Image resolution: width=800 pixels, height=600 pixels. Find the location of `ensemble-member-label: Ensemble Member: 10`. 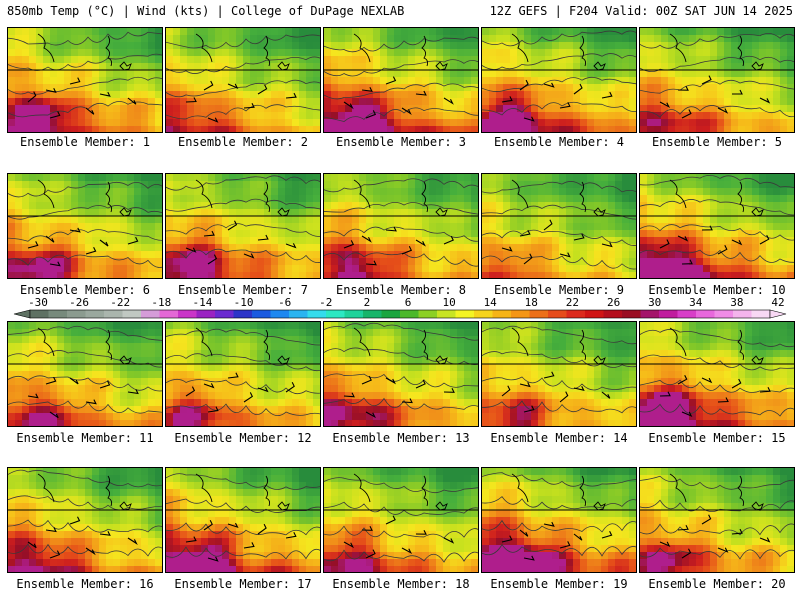

ensemble-member-label: Ensemble Member: 10 is located at coordinates (717, 290).